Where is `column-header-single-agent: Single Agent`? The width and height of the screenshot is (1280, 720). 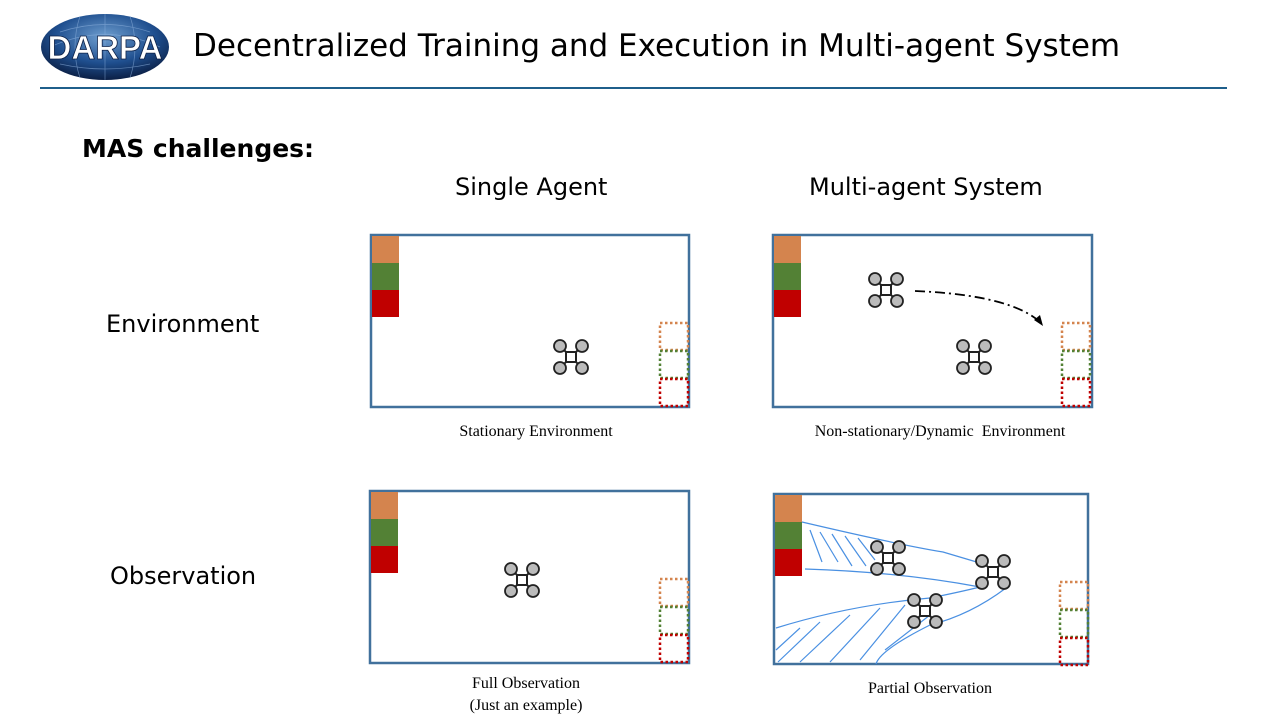
column-header-single-agent: Single Agent is located at coordinates (531, 187).